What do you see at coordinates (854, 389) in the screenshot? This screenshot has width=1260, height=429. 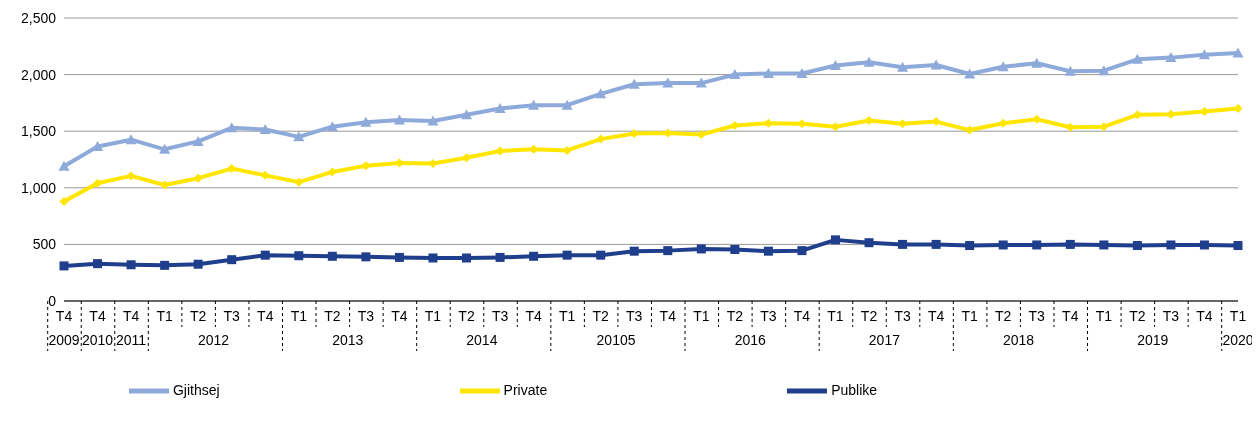 I see `legend-label: Publike` at bounding box center [854, 389].